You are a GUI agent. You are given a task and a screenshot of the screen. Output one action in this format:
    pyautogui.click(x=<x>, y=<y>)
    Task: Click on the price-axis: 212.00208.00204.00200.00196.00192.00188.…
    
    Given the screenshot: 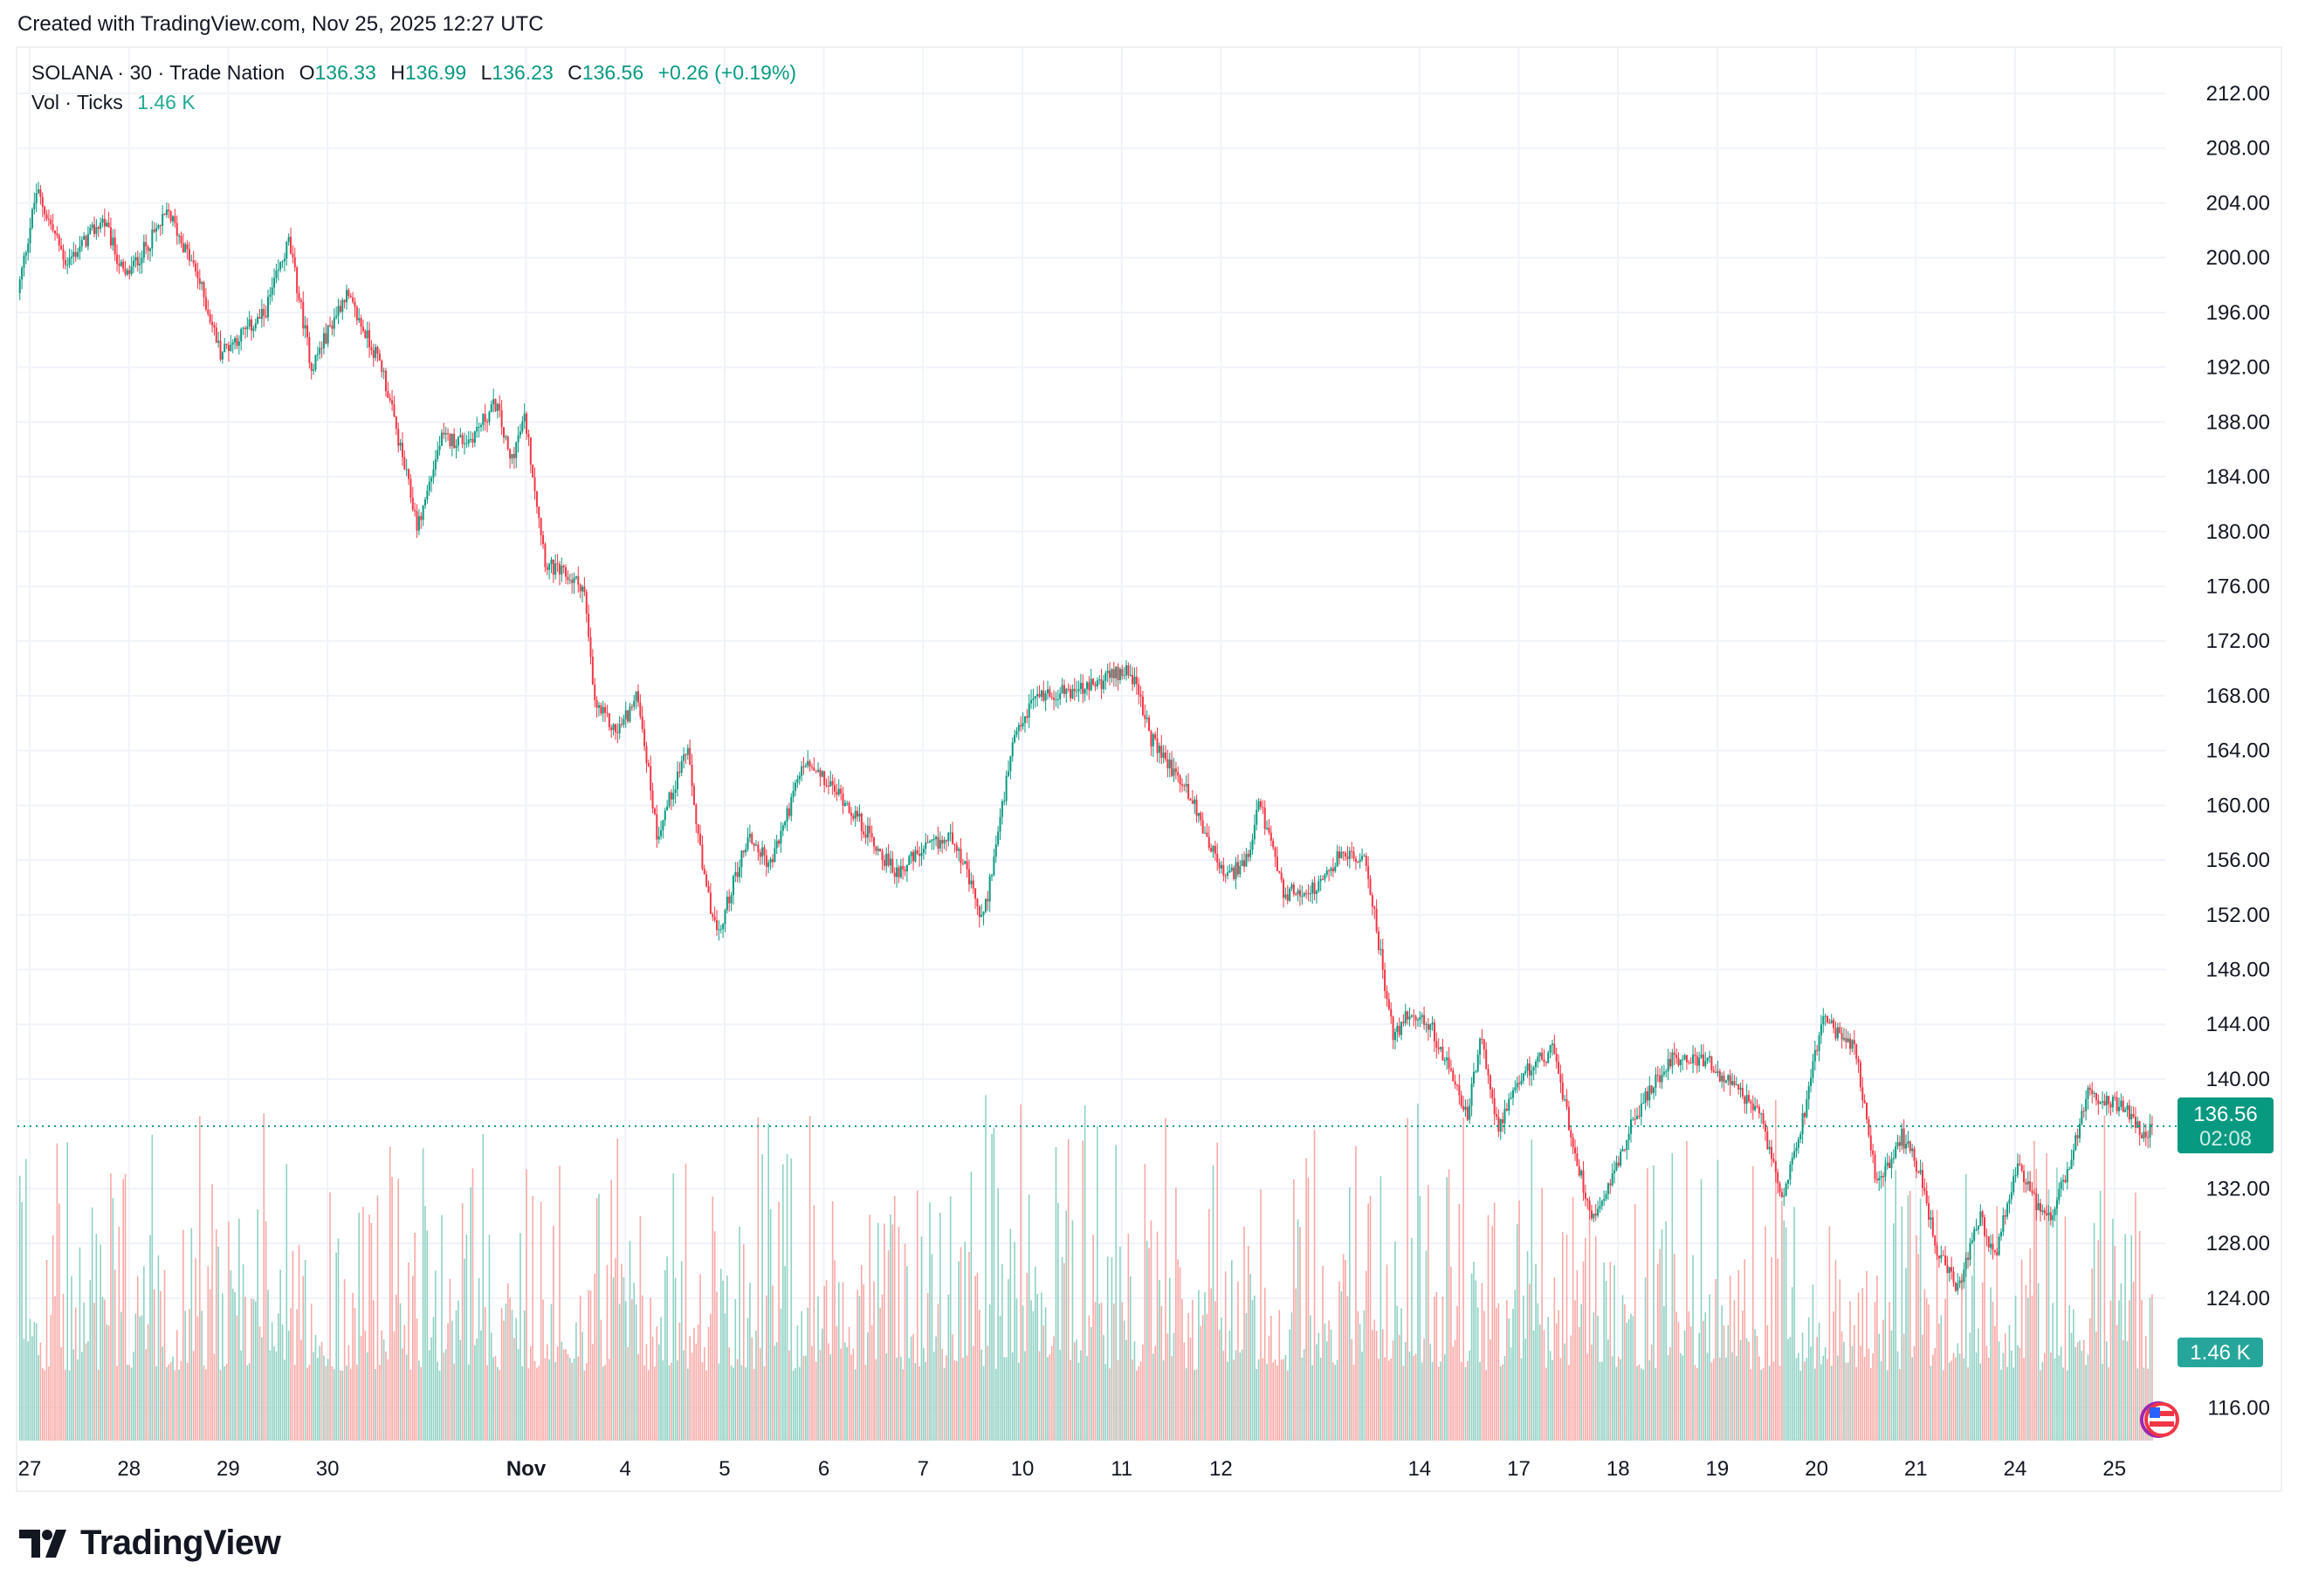 What is the action you would take?
    pyautogui.click(x=2238, y=751)
    